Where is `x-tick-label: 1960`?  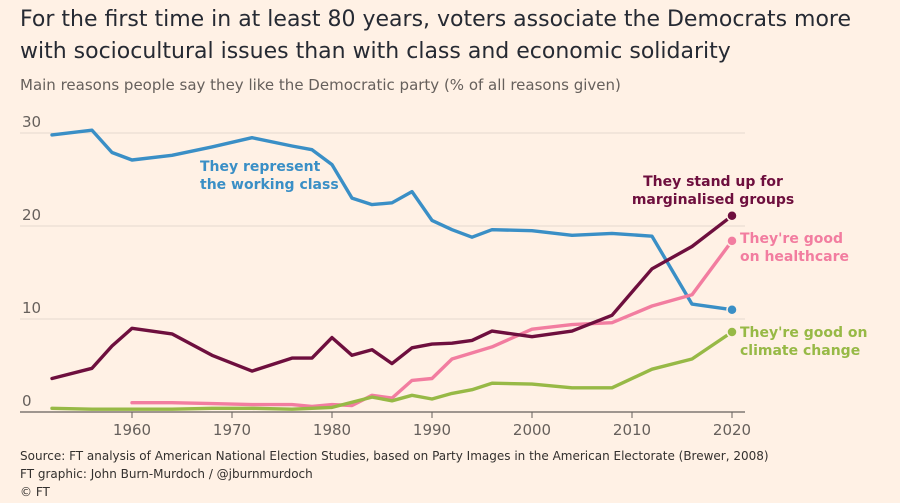
x-tick-label: 1960 is located at coordinates (132, 430).